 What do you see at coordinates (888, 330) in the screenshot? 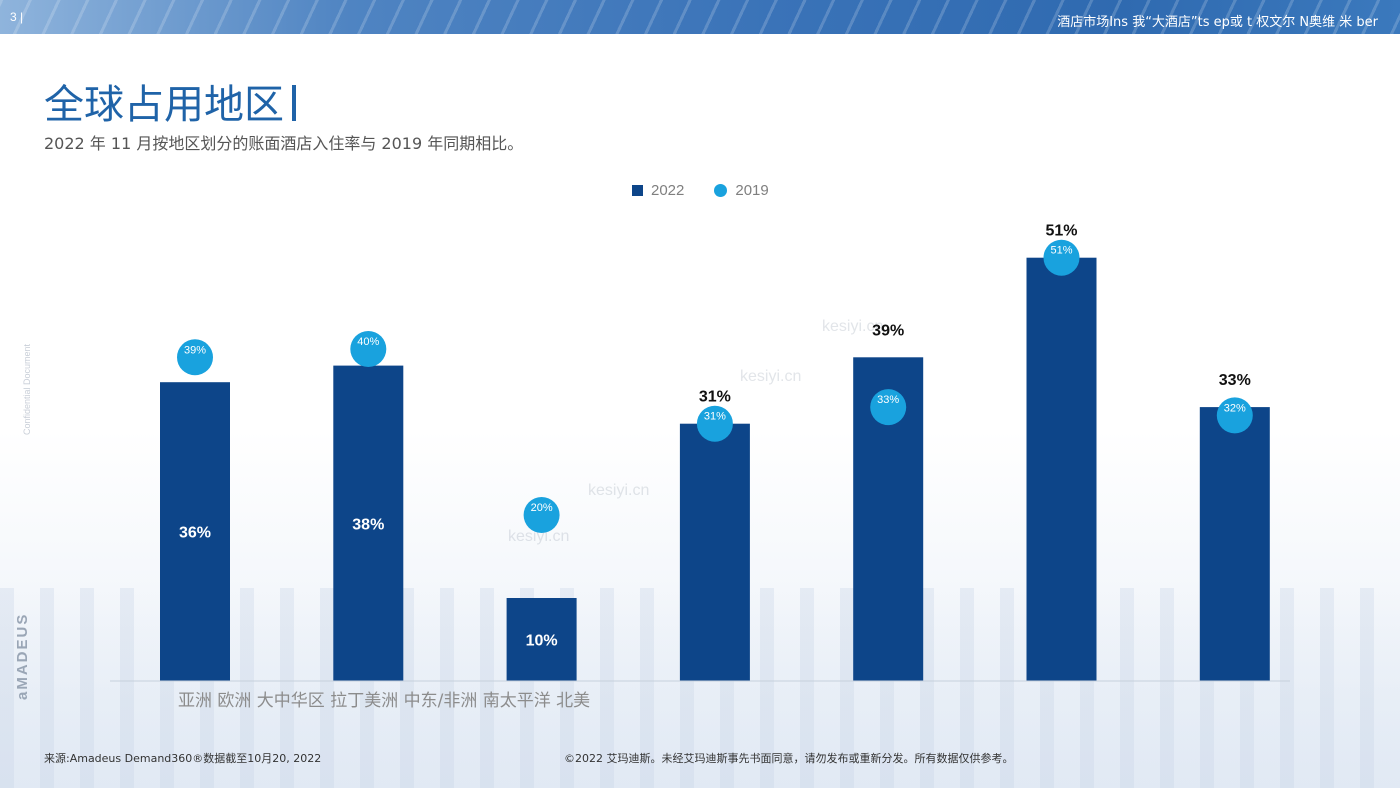
I see `bar-label-2022: 39%` at bounding box center [888, 330].